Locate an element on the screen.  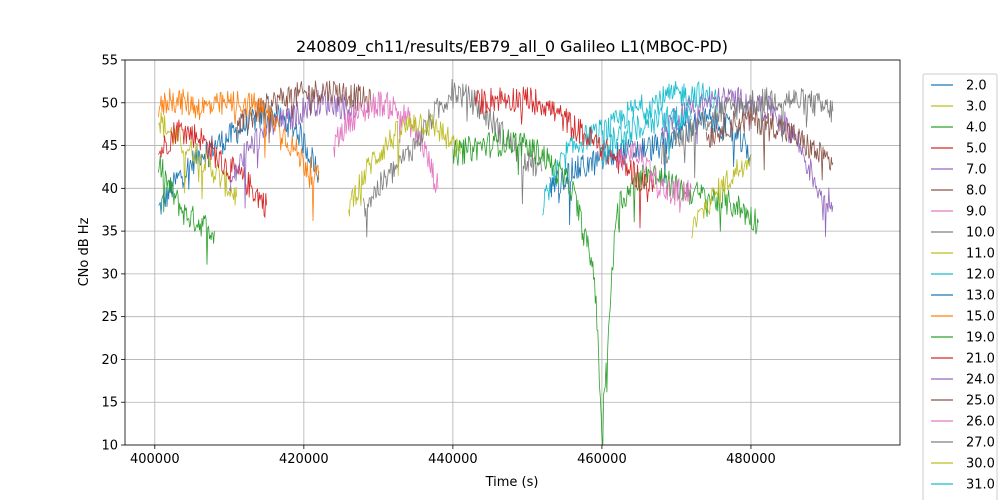
legend-label: 30.0 is located at coordinates (980, 464).